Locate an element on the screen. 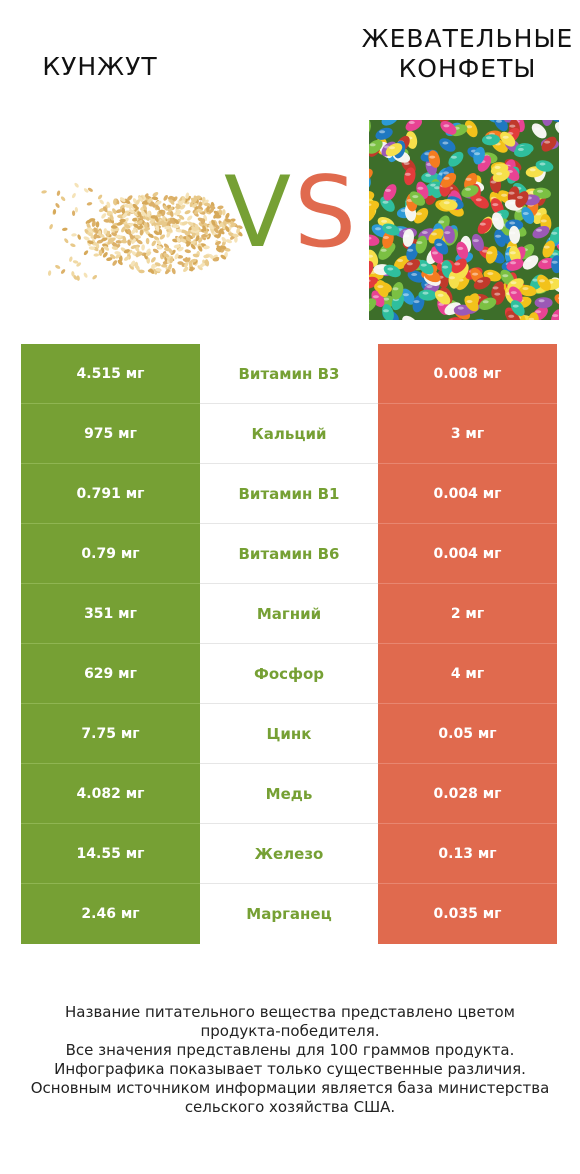  right-value: 0.13 мг is located at coordinates (467, 854).